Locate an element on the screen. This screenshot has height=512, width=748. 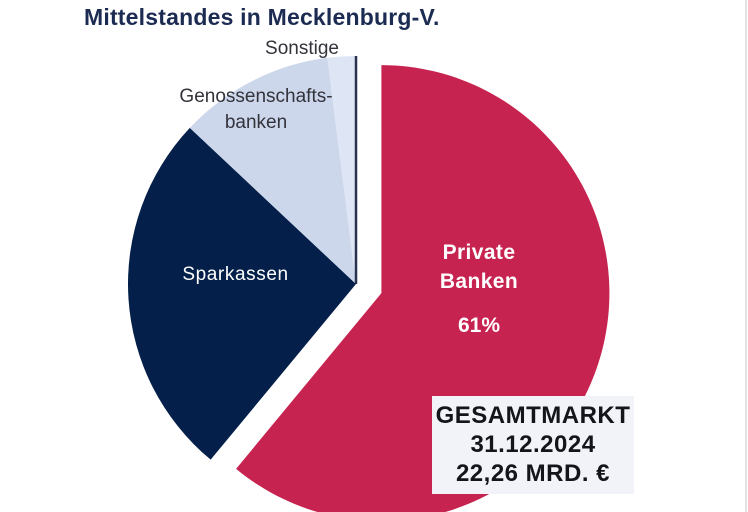
gesamtmarkt-box: GESAMTMARKT 31.12.2024 22,26 MRD. € is located at coordinates (533, 445).